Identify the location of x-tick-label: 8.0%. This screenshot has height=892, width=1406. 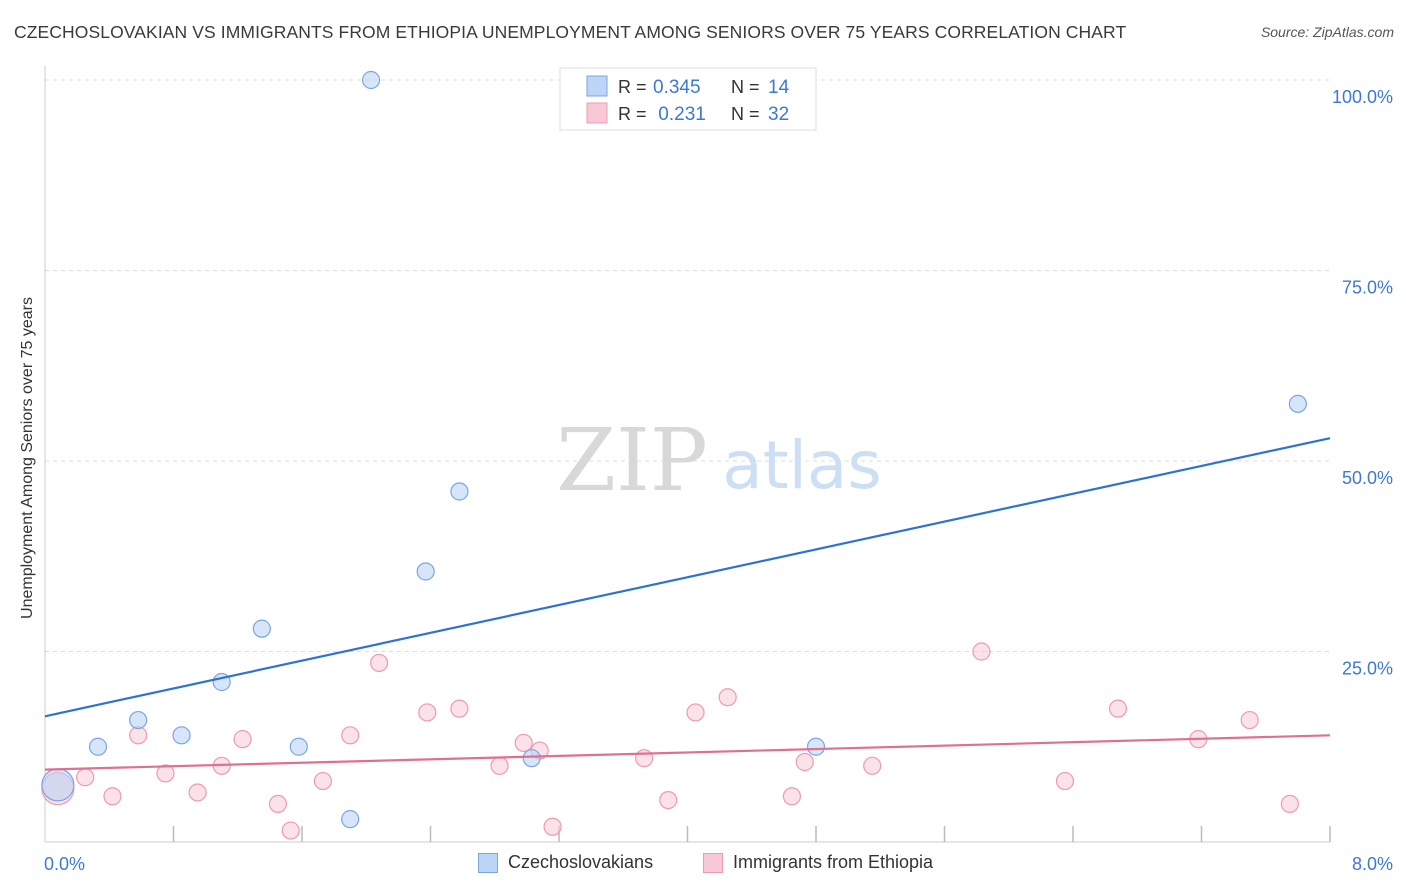
(1372, 864).